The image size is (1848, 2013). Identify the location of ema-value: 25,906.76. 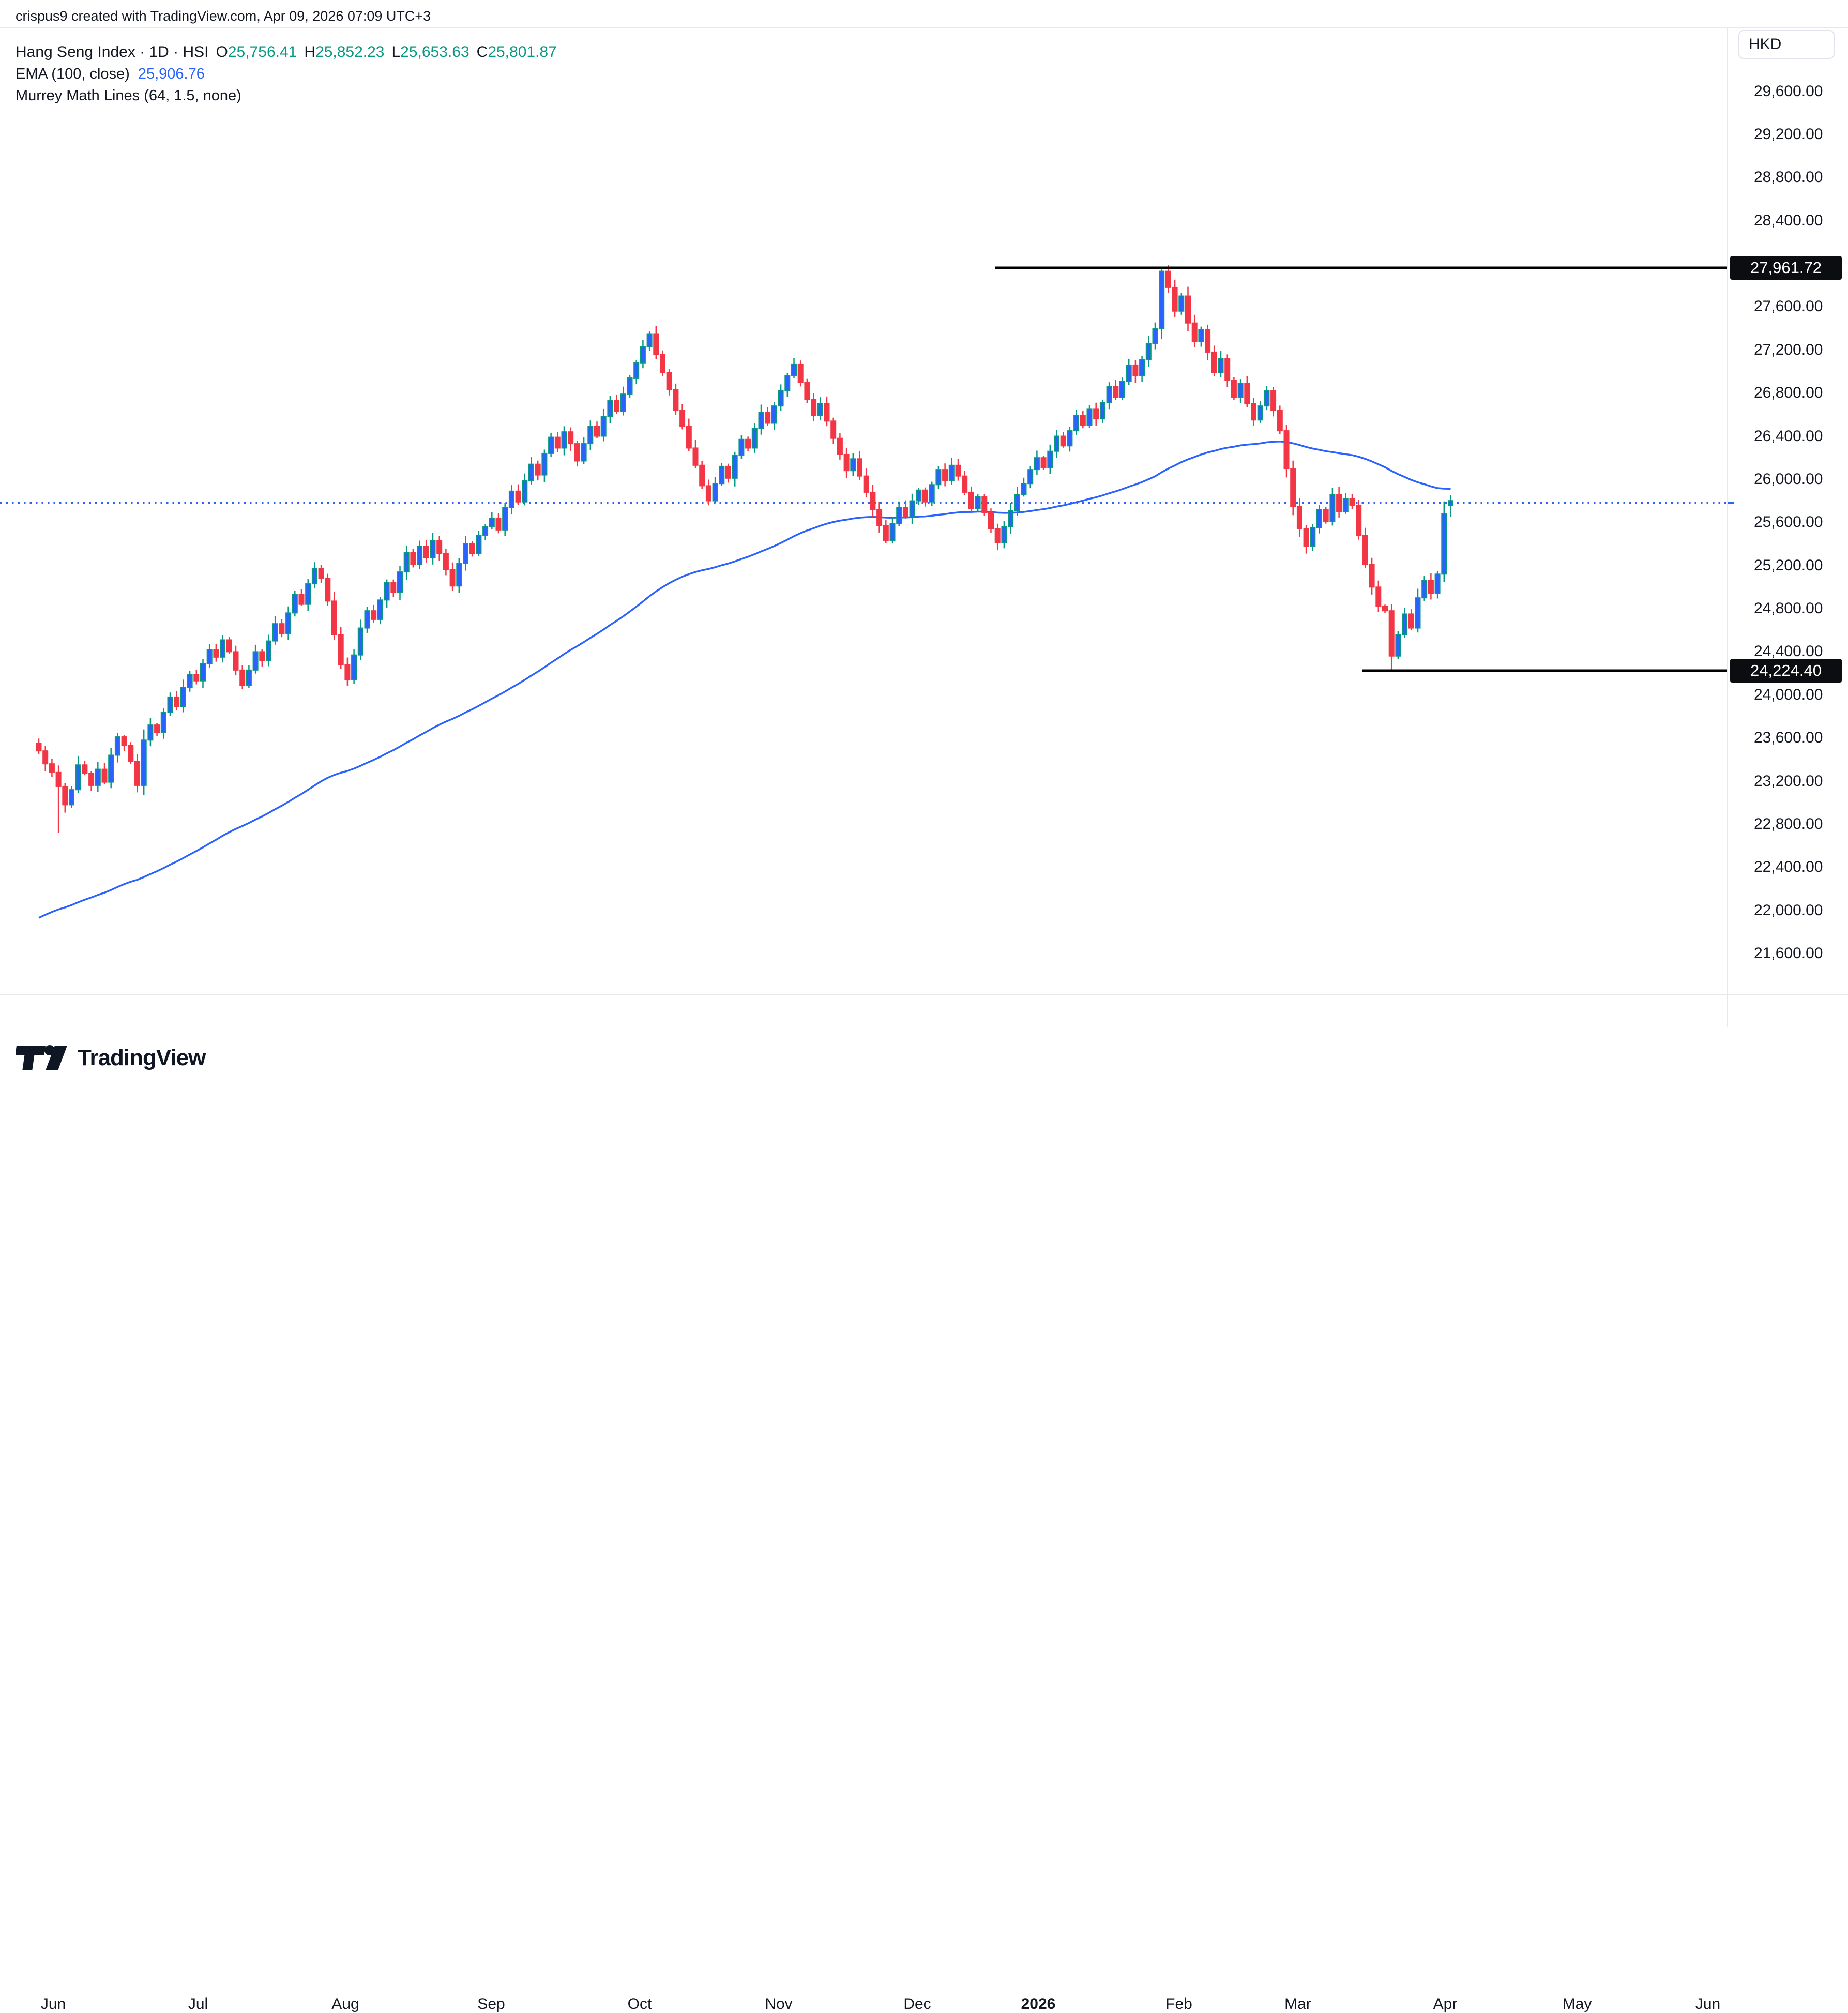
(171, 74).